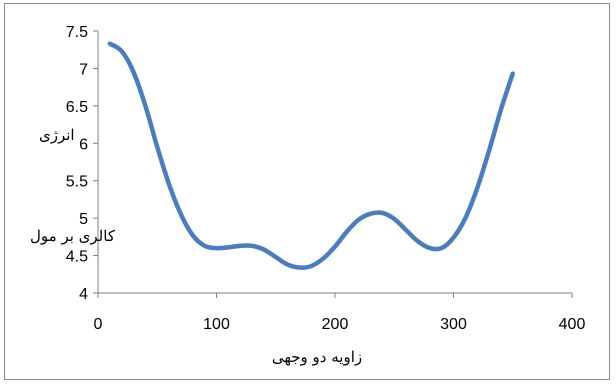 Image resolution: width=616 pixels, height=385 pixels. Describe the element at coordinates (453, 324) in the screenshot. I see `x-tick-label: 300` at that location.